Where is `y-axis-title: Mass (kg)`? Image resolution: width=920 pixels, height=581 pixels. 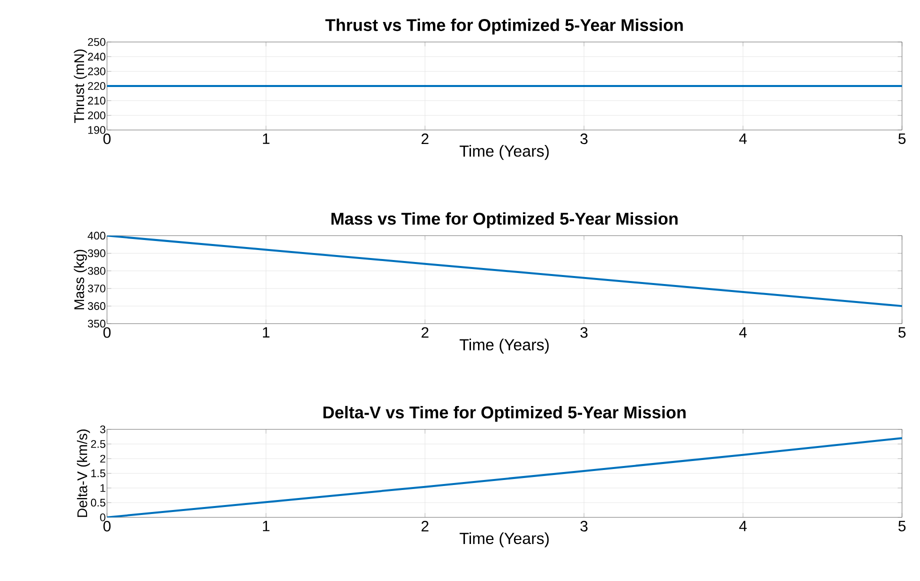 y-axis-title: Mass (kg) is located at coordinates (80, 280).